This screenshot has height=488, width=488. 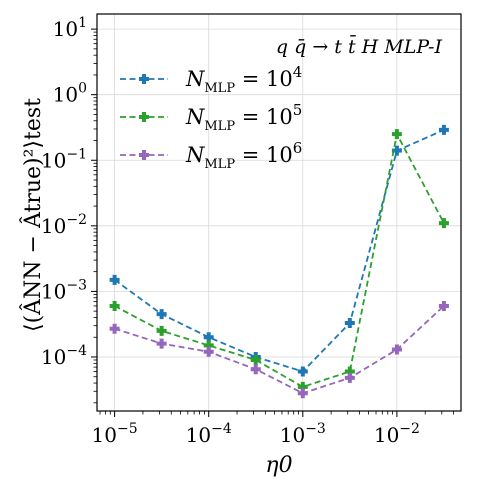 I want to click on y-tick-labels: 10⁻⁴ 10⁻³ 10⁻² 10⁻¹ 10⁰ 10¹, so click(x=64, y=192).